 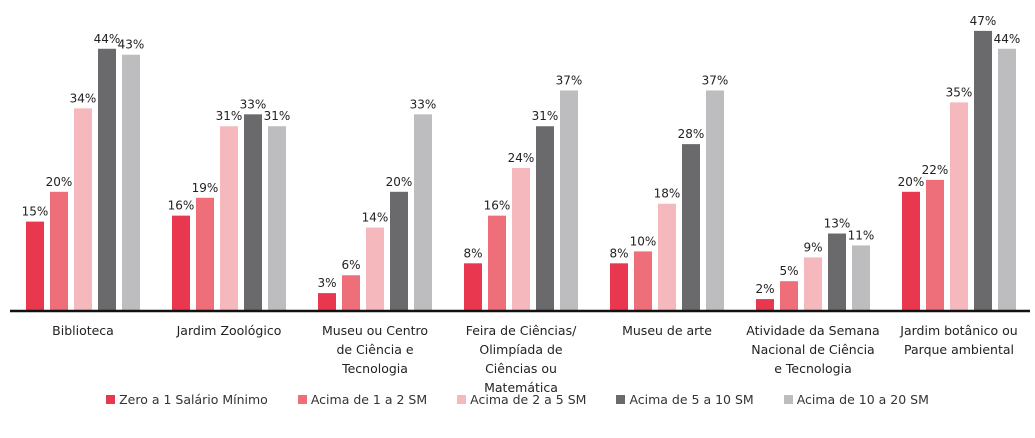 What do you see at coordinates (375, 349) in the screenshot?
I see `x-tick-label: Museu ou Centro de Ciência e Tecnologia` at bounding box center [375, 349].